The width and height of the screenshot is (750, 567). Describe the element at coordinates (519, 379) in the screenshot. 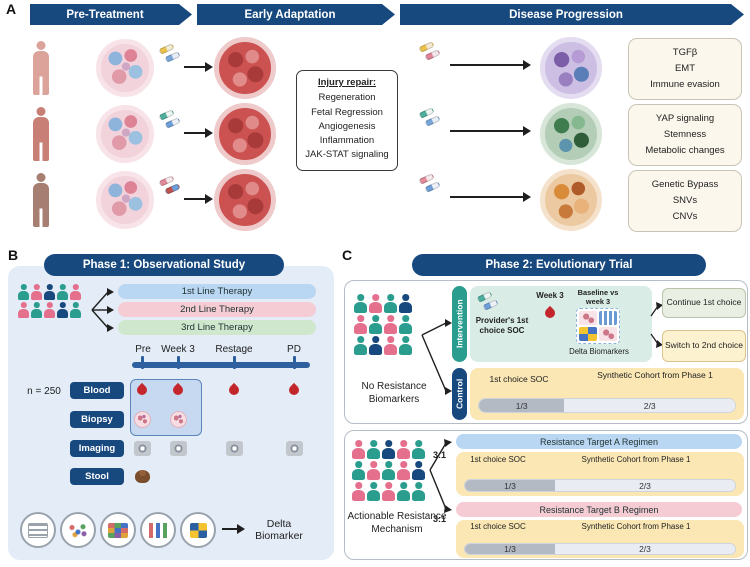

I see `control-soc-label: 1st choice SOC` at that location.